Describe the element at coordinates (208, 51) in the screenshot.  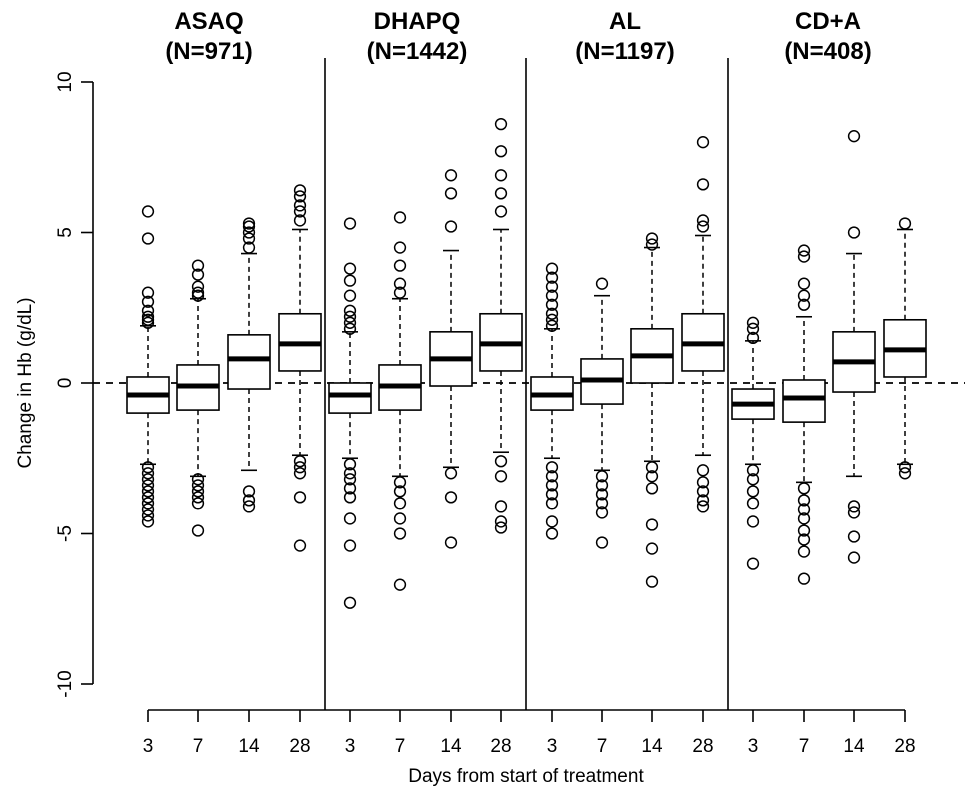
I see `panel-n-asaq: (N=971)` at that location.